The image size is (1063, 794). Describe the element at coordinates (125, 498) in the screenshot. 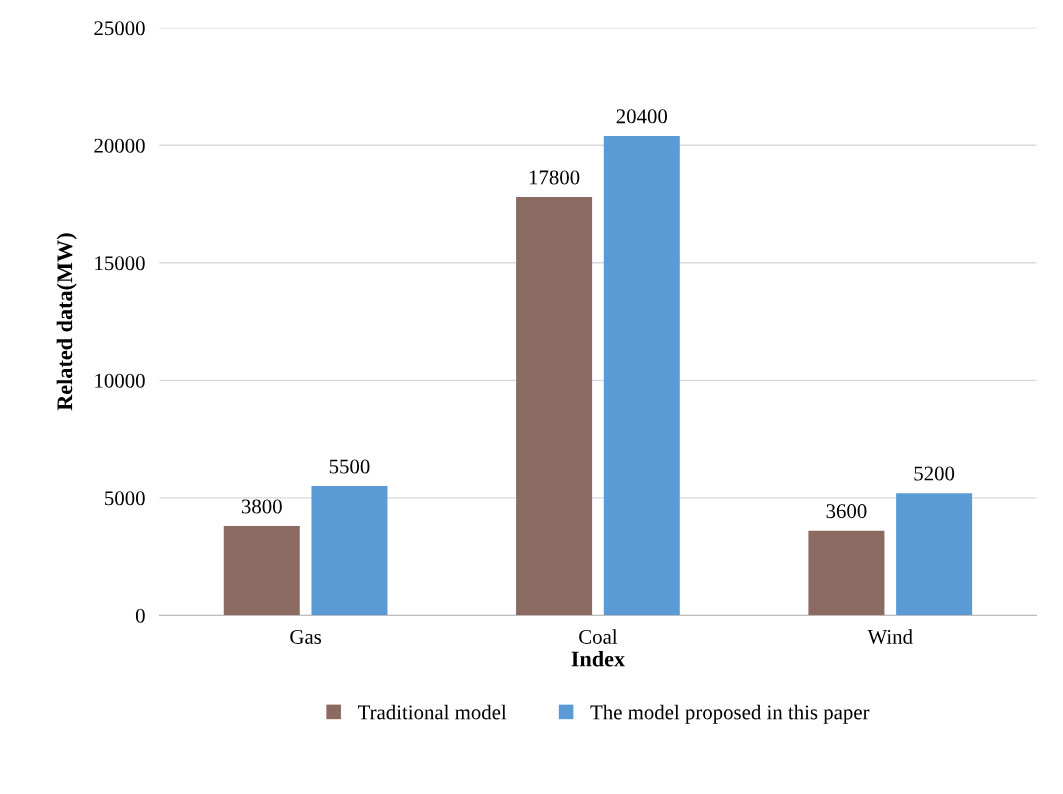

I see `y-tick-label: 5000` at that location.